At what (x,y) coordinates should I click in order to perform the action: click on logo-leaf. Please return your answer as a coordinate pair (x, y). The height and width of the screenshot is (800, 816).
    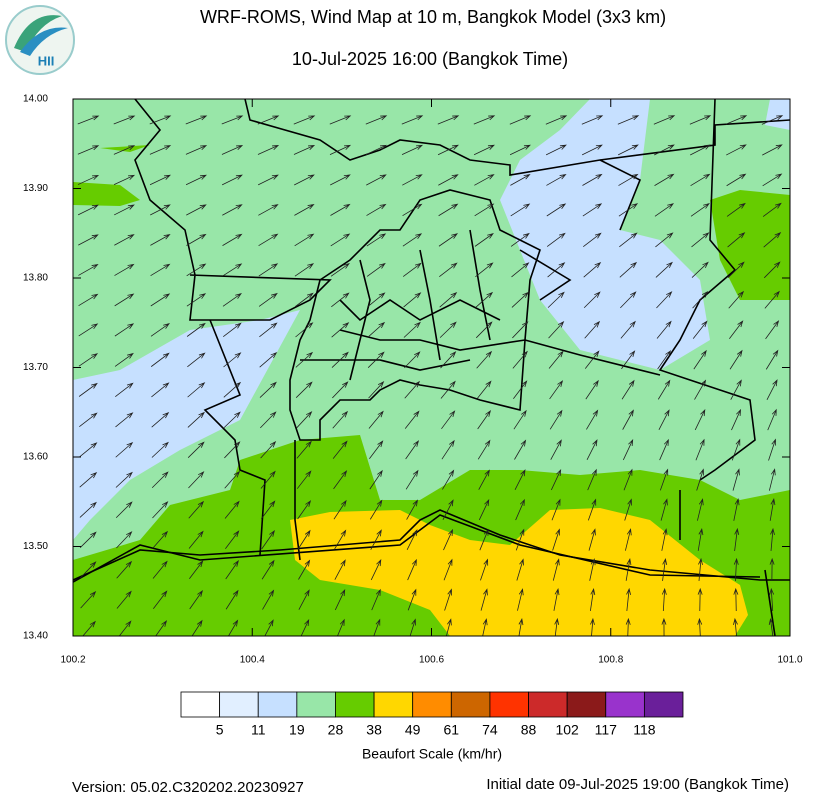
    Looking at the image, I should click on (44, 41).